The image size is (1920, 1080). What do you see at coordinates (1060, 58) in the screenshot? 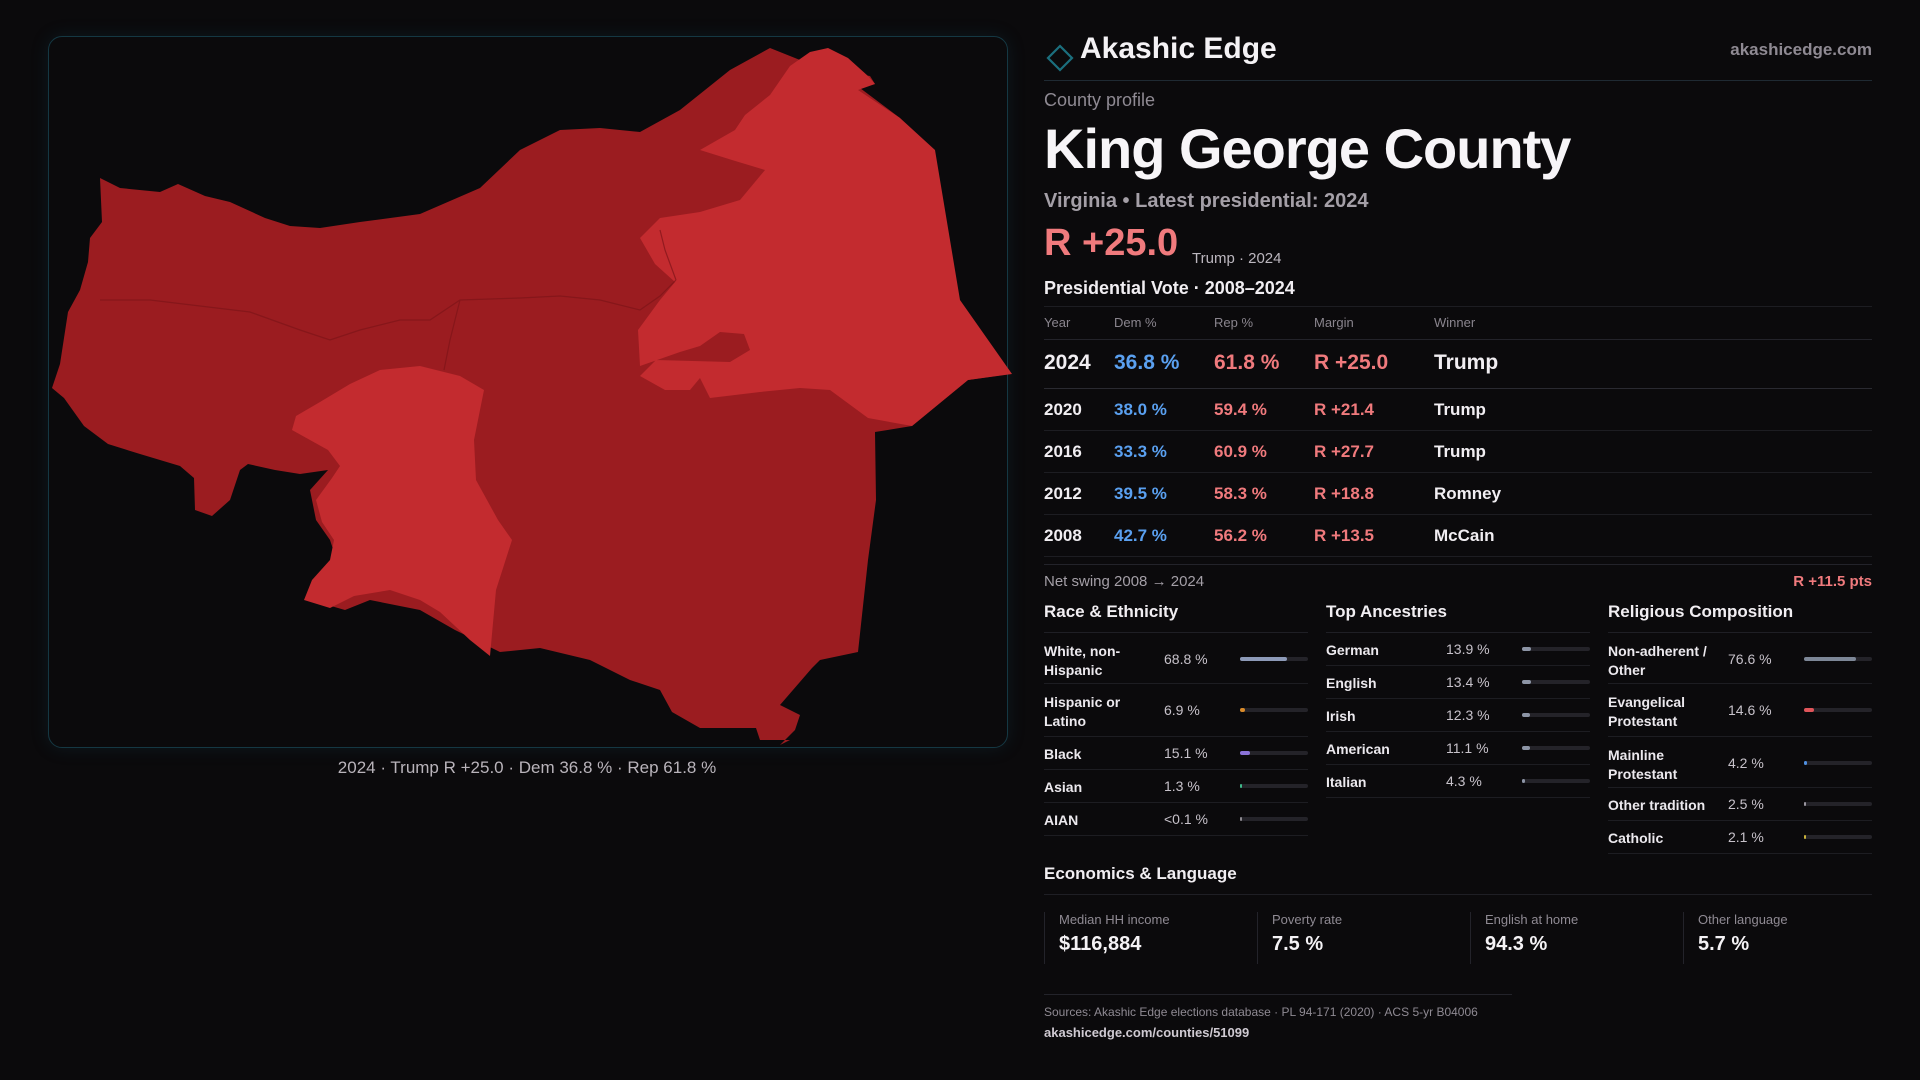
I see `diamond-logo-icon` at bounding box center [1060, 58].